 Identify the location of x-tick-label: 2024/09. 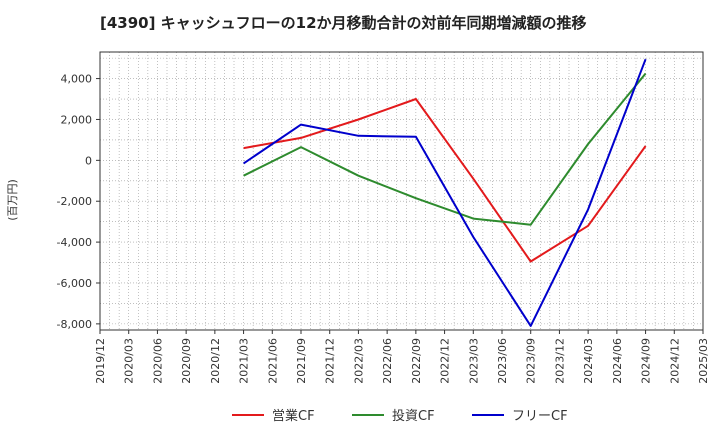
(646, 361).